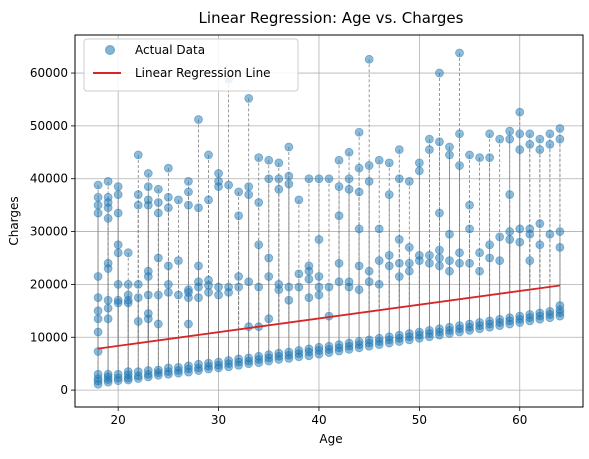  I want to click on legend: Actual Data Linear Regression Line, so click(191, 65).